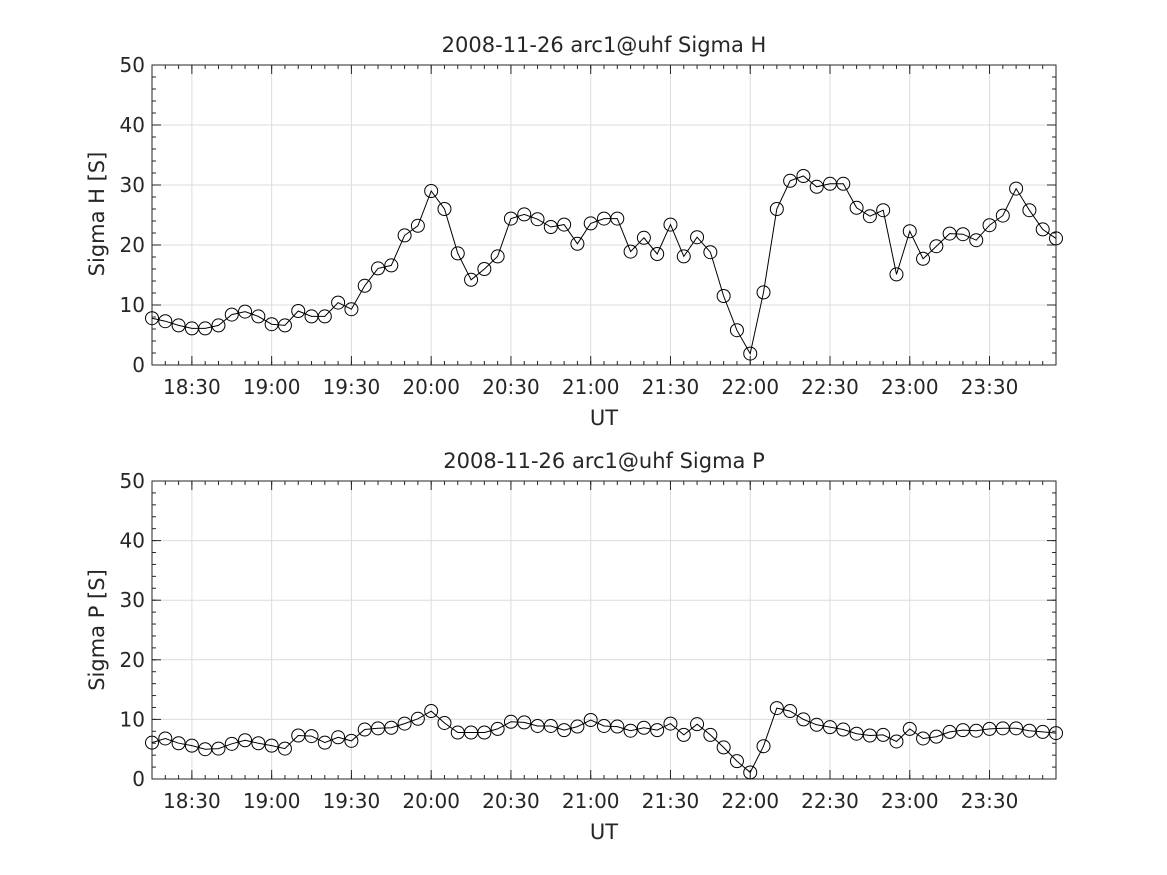 The image size is (1167, 875). Describe the element at coordinates (132, 719) in the screenshot. I see `sigma-p-y-tick-label: 10` at that location.